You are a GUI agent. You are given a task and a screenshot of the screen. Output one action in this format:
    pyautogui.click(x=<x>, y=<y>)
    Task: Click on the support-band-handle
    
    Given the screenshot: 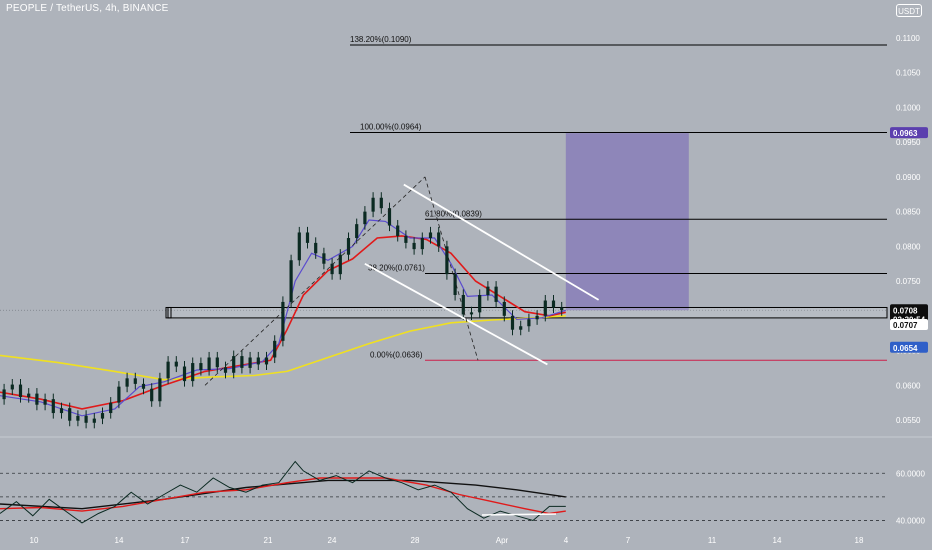 What is the action you would take?
    pyautogui.click(x=168, y=312)
    